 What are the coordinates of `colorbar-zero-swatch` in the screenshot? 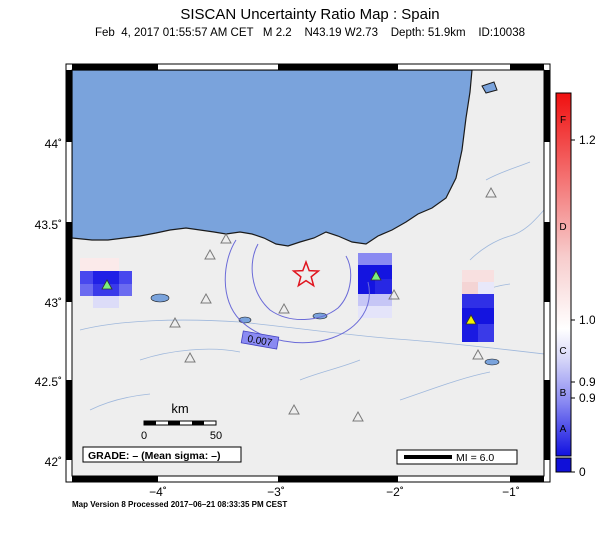 It's located at (563, 465).